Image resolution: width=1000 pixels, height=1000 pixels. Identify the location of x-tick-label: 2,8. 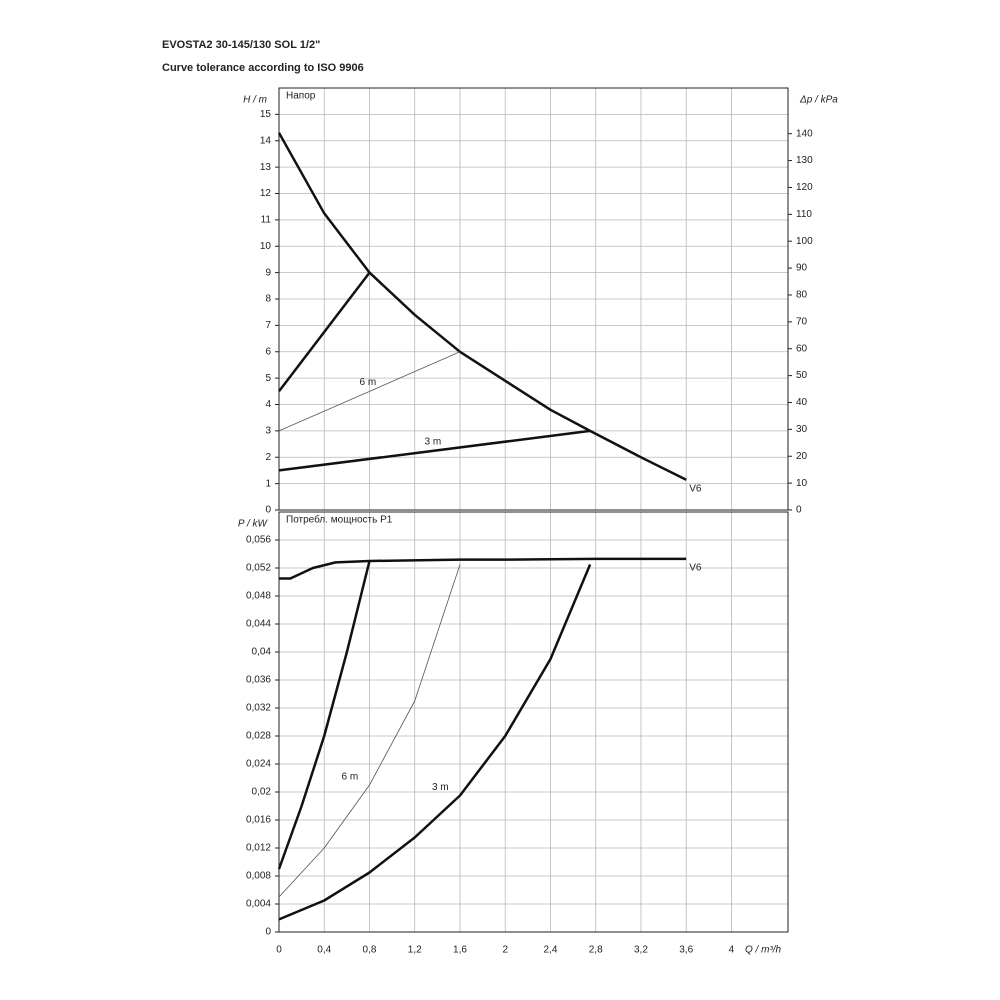
(596, 950).